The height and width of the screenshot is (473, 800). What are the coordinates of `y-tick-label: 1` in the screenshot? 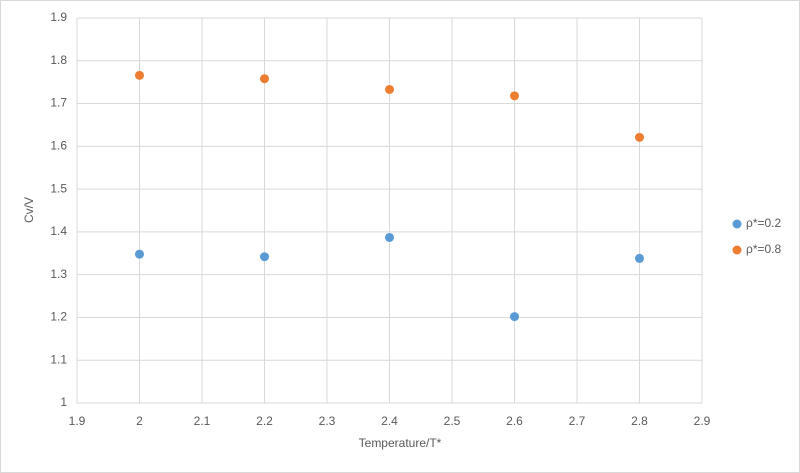 It's located at (63, 402).